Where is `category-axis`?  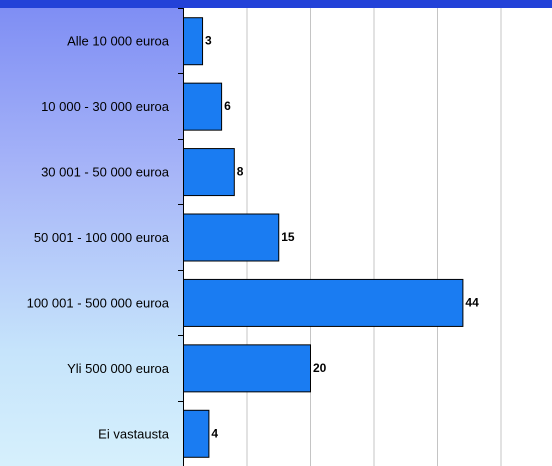 category-axis is located at coordinates (181, 237).